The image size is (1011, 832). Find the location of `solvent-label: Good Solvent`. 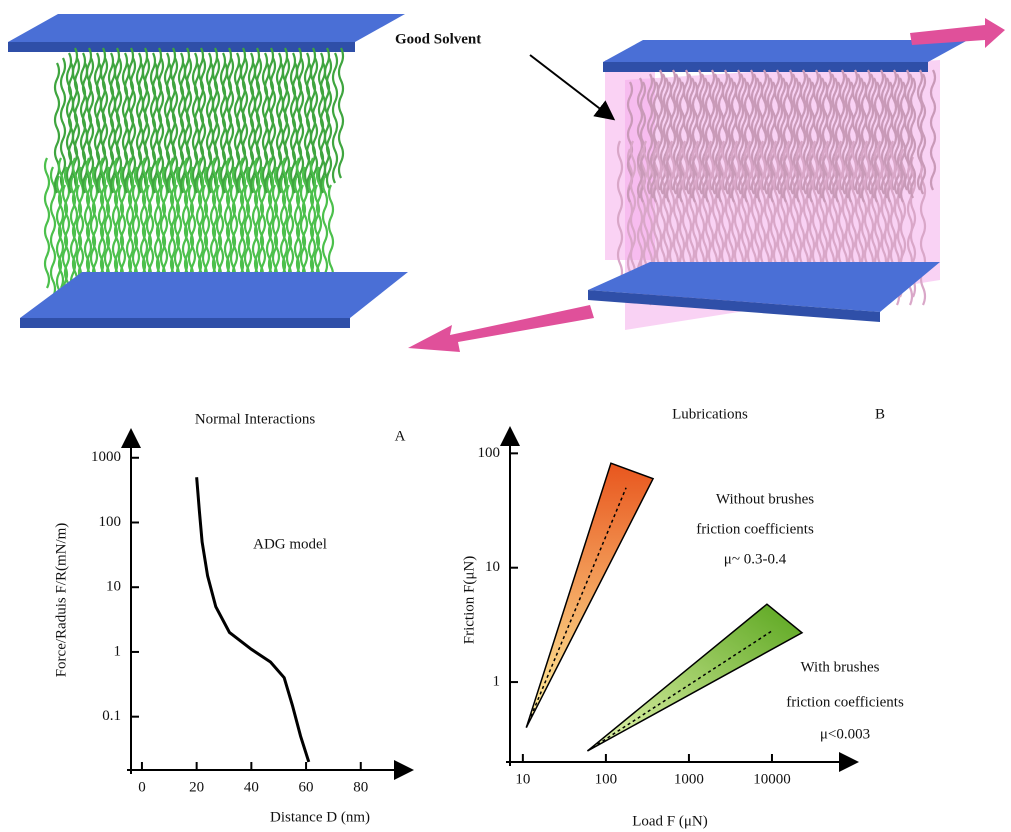

solvent-label: Good Solvent is located at coordinates (438, 39).